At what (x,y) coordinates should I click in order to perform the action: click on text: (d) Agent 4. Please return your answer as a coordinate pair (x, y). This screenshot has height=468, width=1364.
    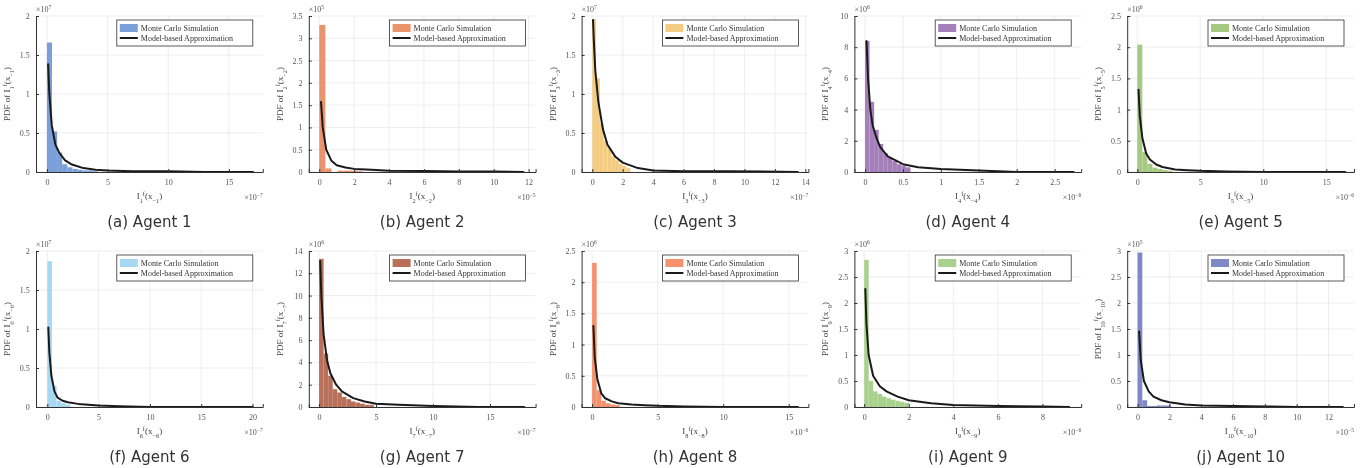
    Looking at the image, I should click on (968, 222).